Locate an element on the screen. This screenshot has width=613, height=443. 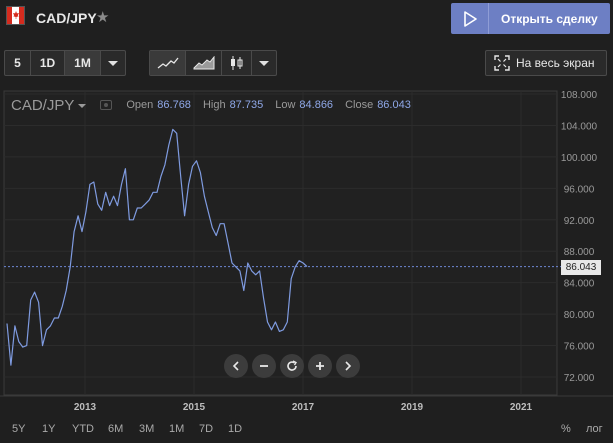
refresh-icon is located at coordinates (292, 365).